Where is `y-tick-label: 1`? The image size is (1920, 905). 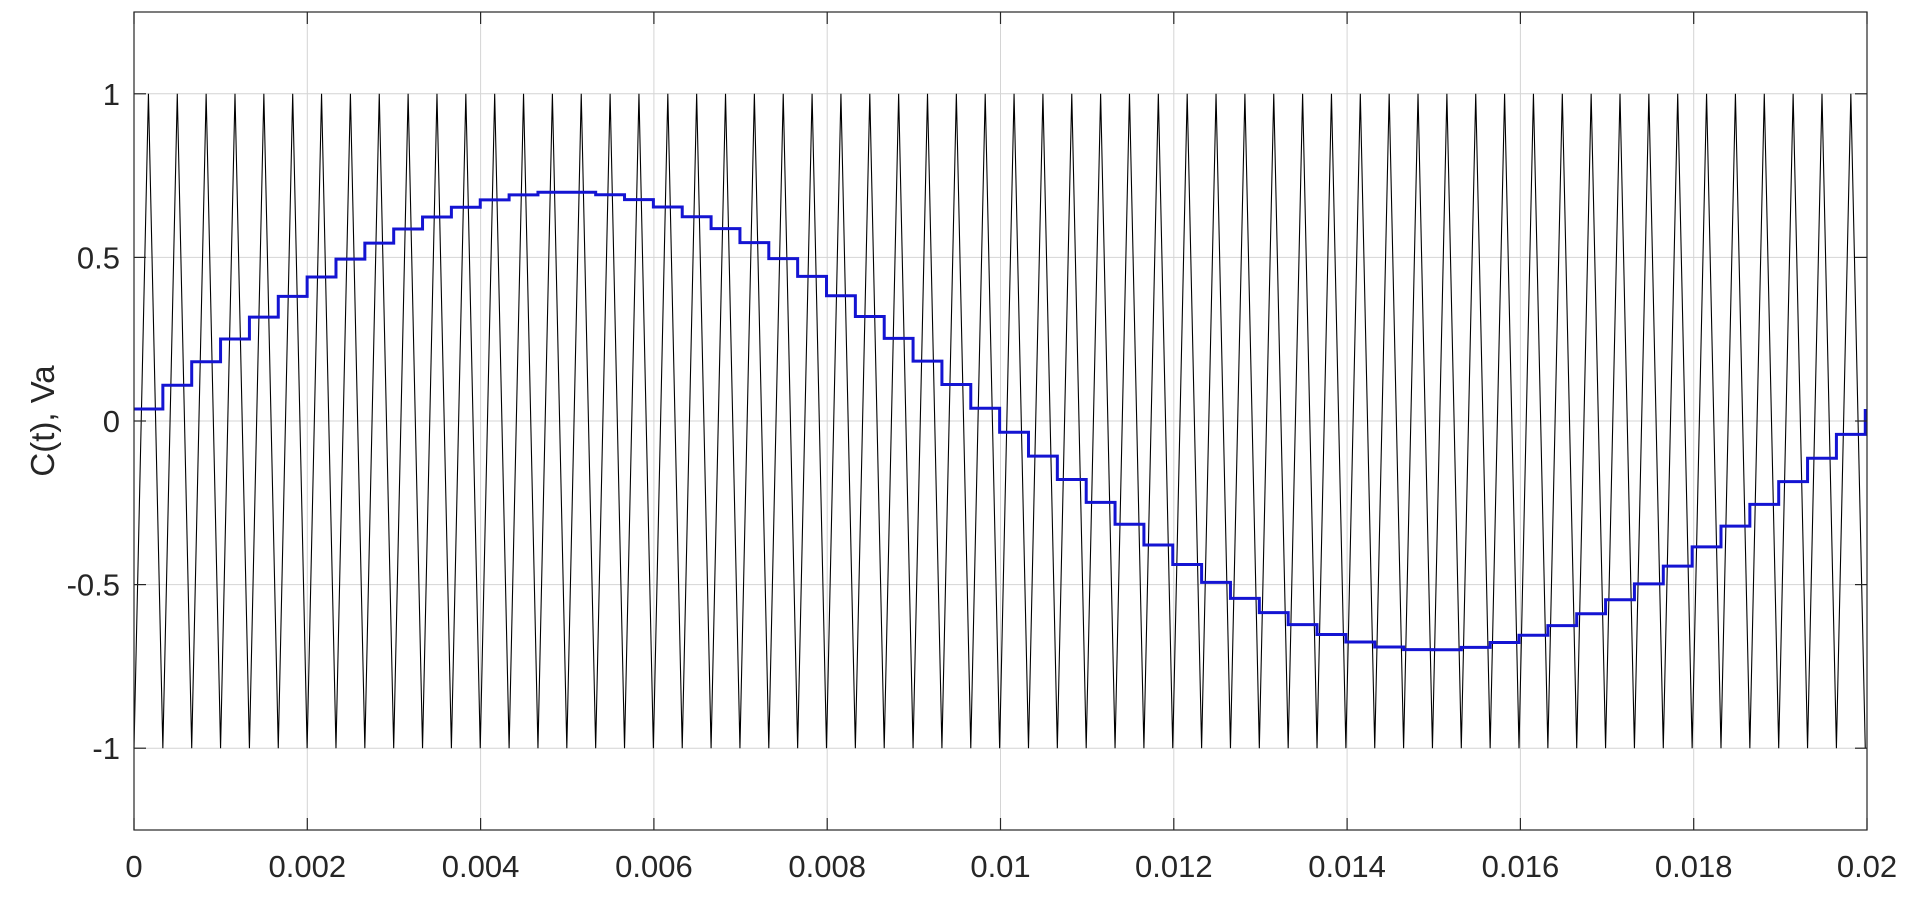 y-tick-label: 1 is located at coordinates (111, 94).